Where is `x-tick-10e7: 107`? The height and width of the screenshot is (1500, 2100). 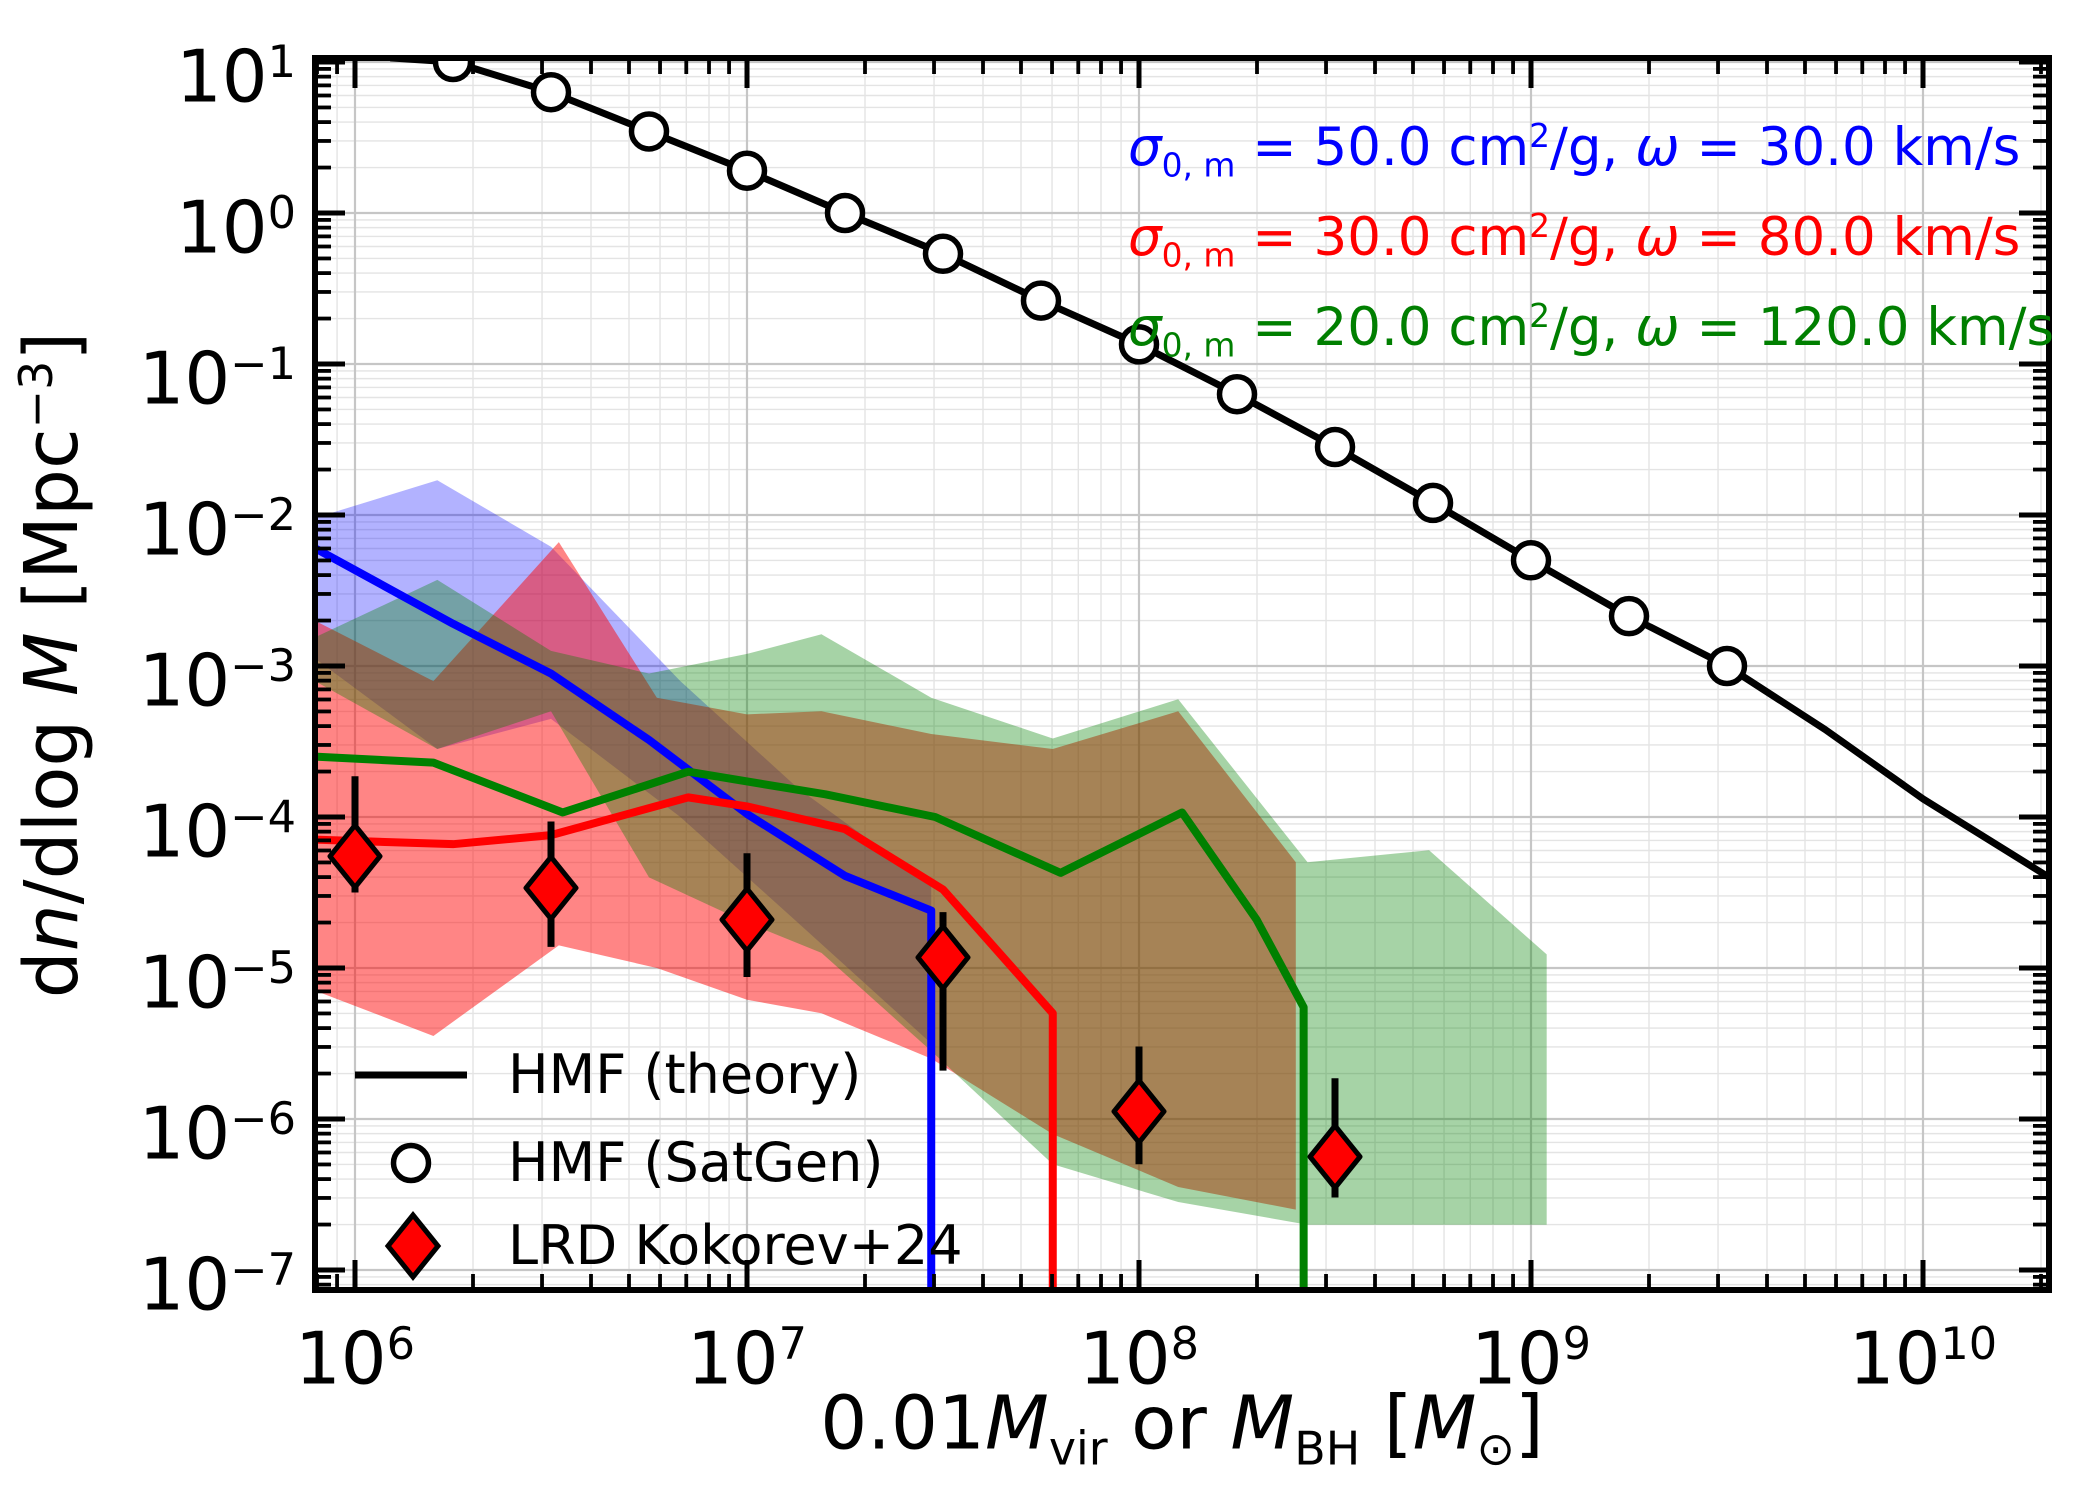 x-tick-10e7: 107 is located at coordinates (747, 1358).